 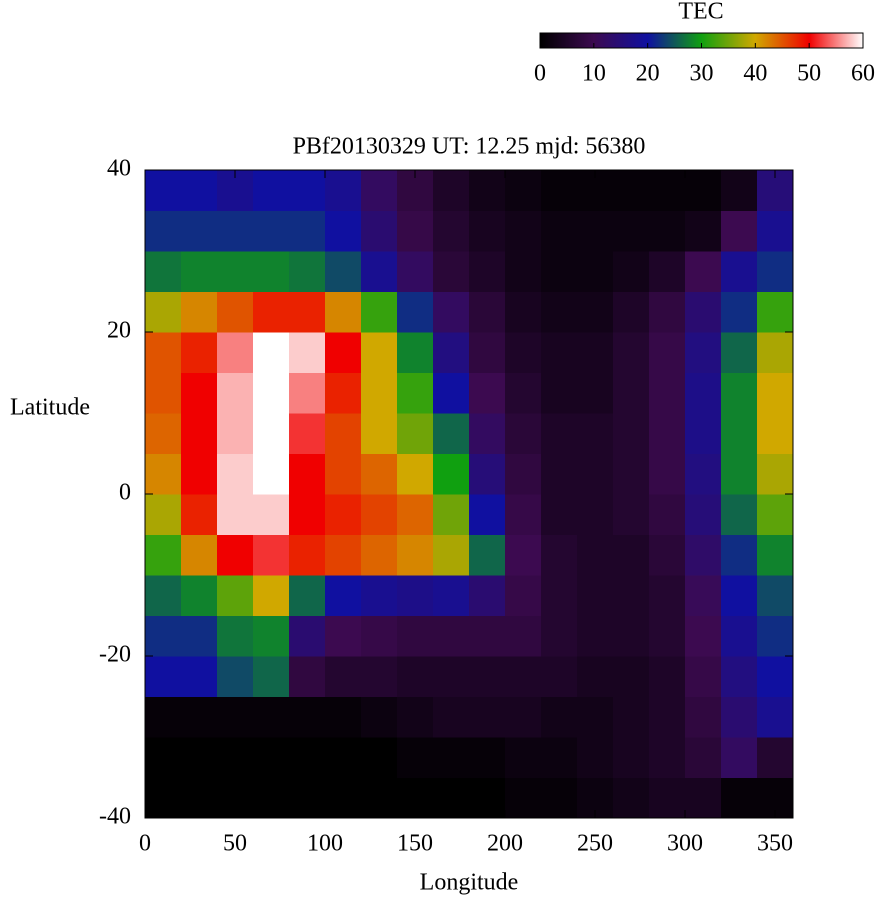 I want to click on x-axis-label: Longitude, so click(x=469, y=883).